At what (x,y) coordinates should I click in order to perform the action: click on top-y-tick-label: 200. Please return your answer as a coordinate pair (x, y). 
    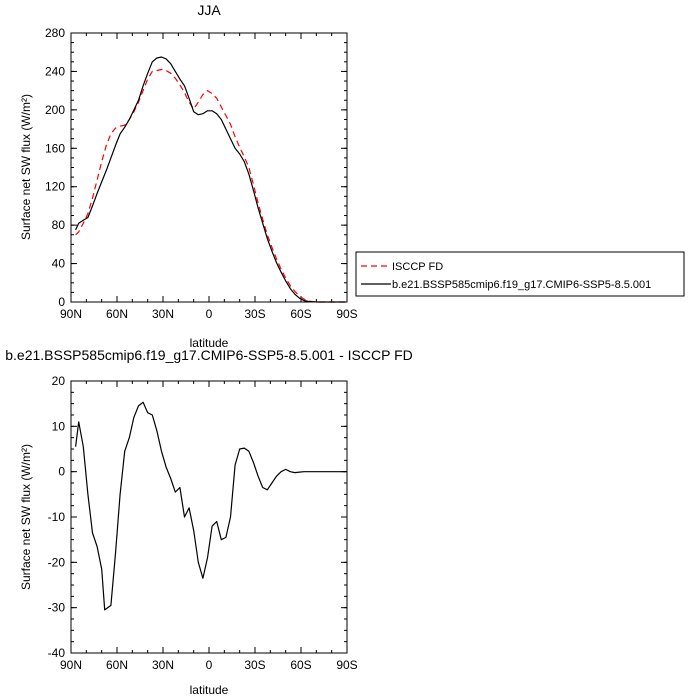
    Looking at the image, I should click on (55, 110).